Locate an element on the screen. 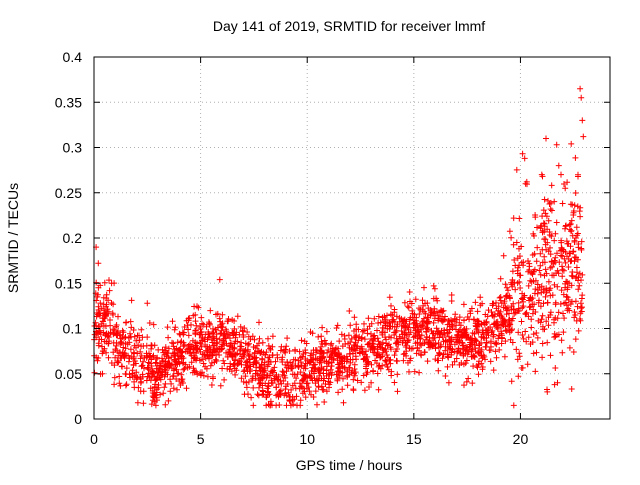 The width and height of the screenshot is (640, 485). y-axis-title: SRMTID / TECUs is located at coordinates (13, 238).